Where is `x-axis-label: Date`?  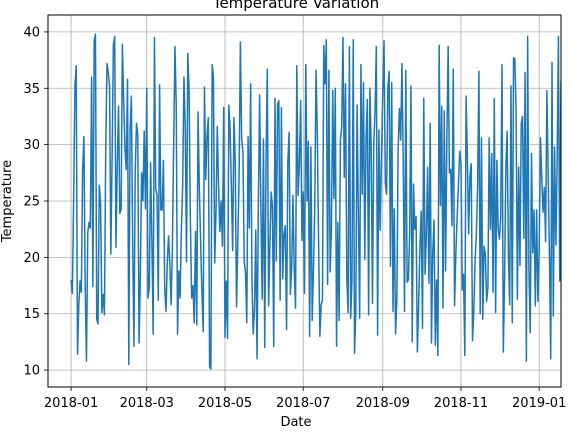 x-axis-label: Date is located at coordinates (295, 422).